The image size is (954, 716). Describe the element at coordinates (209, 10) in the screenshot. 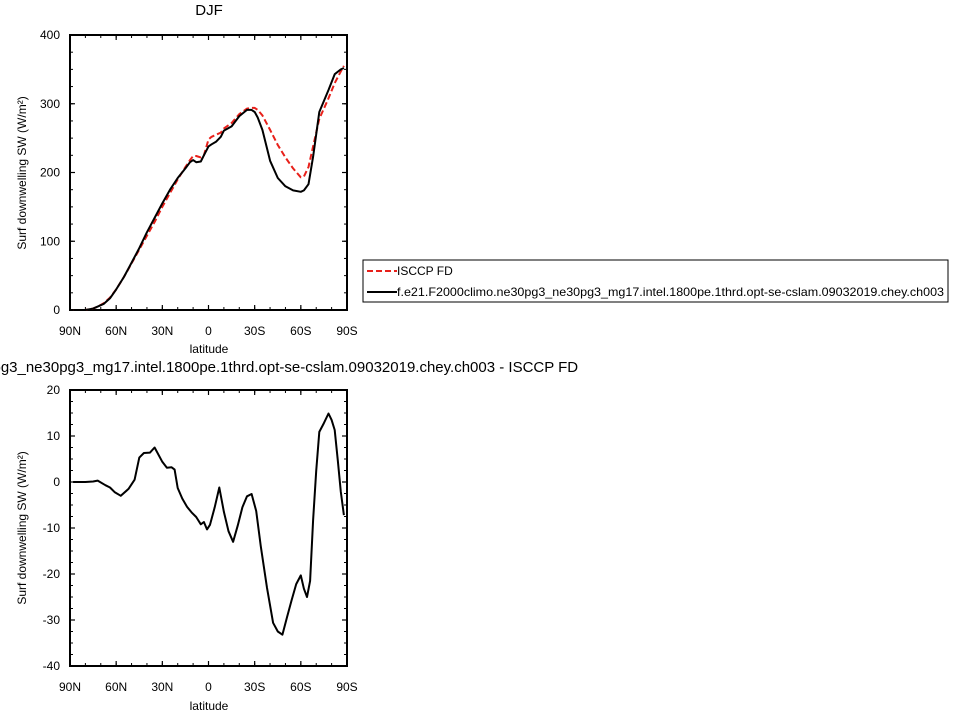

I see `top-chart-title: DJF` at that location.